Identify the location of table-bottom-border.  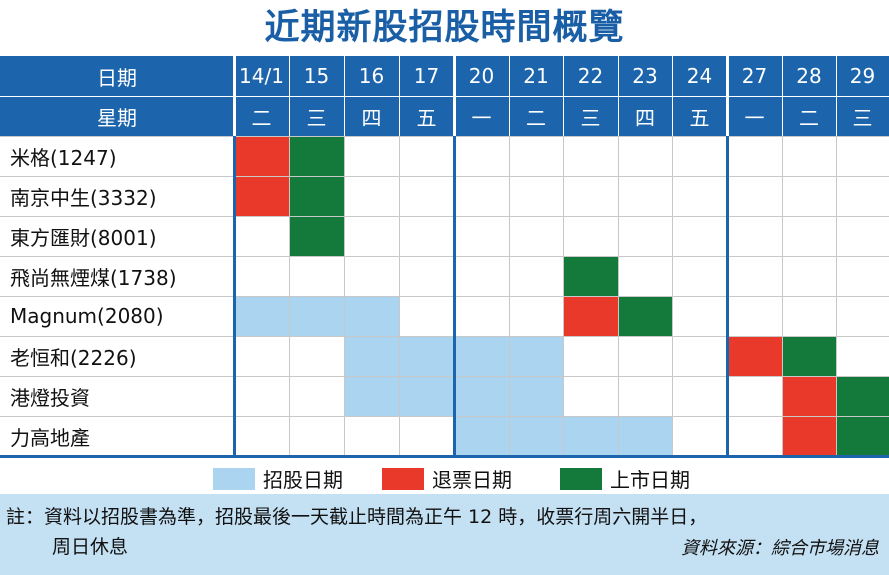
(444, 456).